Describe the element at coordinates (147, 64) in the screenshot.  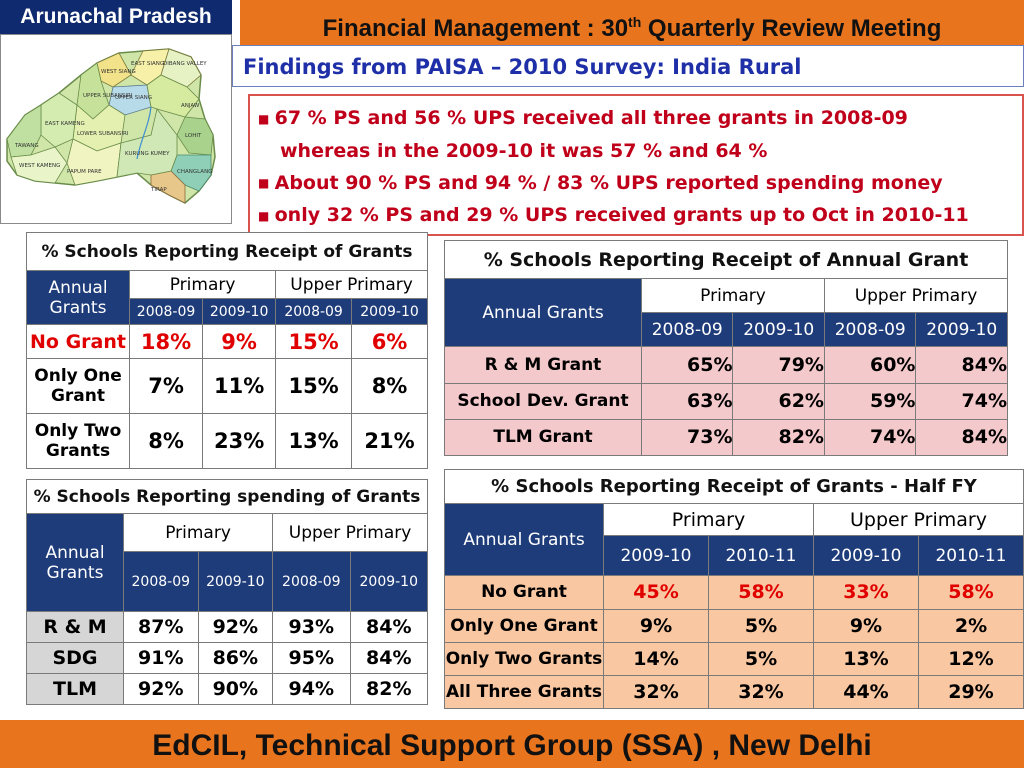
I see `map-label: EAST SIANG` at that location.